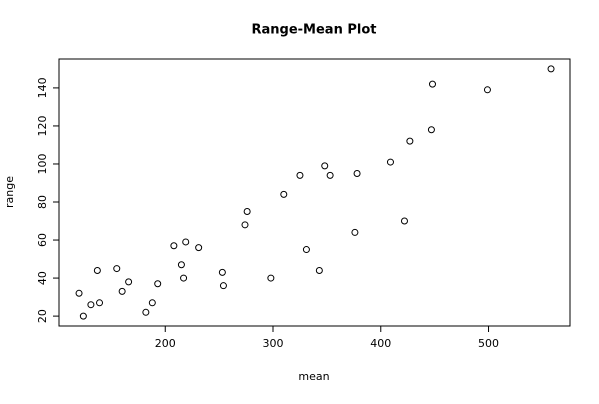 The width and height of the screenshot is (599, 404). Describe the element at coordinates (488, 343) in the screenshot. I see `x-tick-label: 500` at that location.